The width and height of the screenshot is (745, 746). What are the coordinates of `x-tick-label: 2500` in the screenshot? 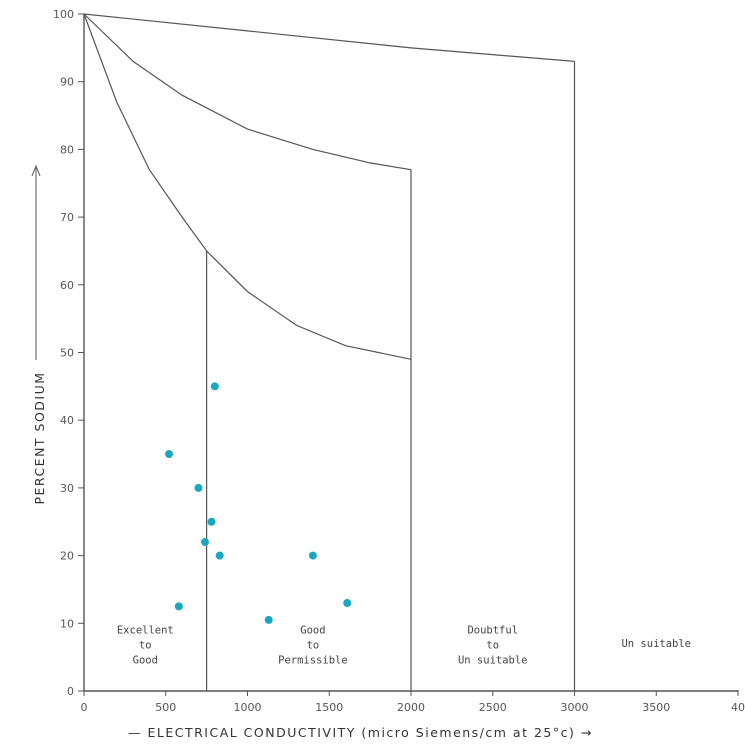 It's located at (493, 707).